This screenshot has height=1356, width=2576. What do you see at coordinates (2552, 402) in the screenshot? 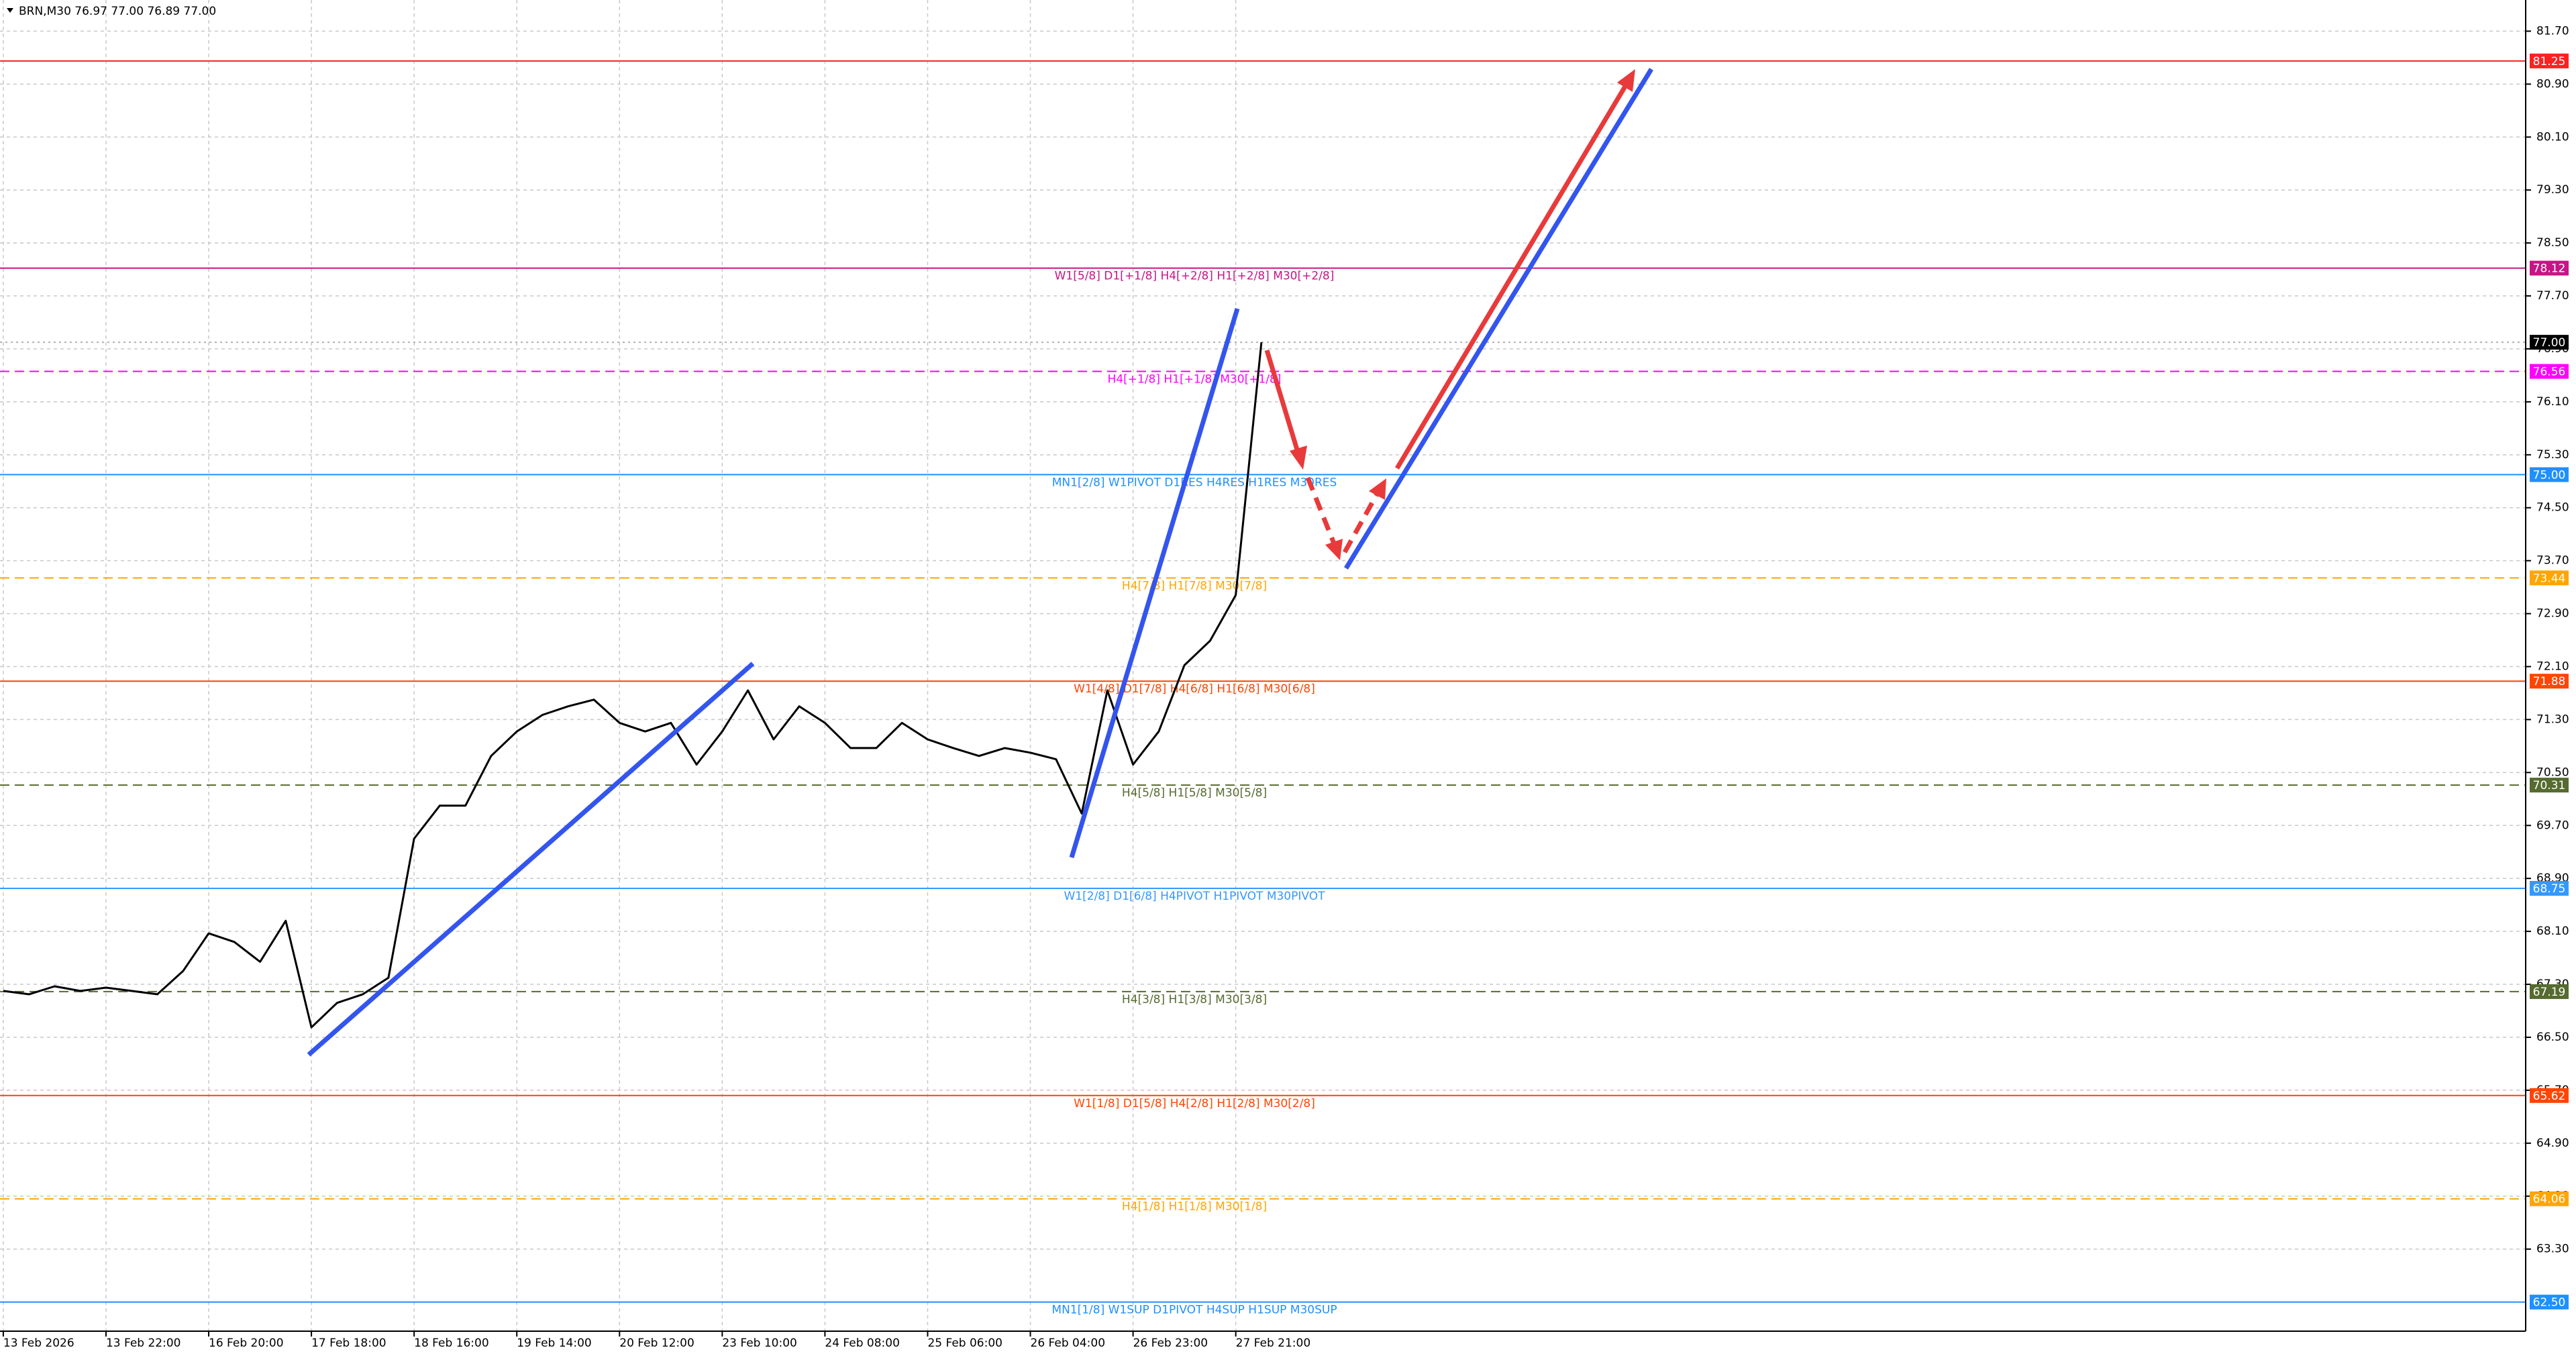
I see `y-tick-label: 76.10` at bounding box center [2552, 402].